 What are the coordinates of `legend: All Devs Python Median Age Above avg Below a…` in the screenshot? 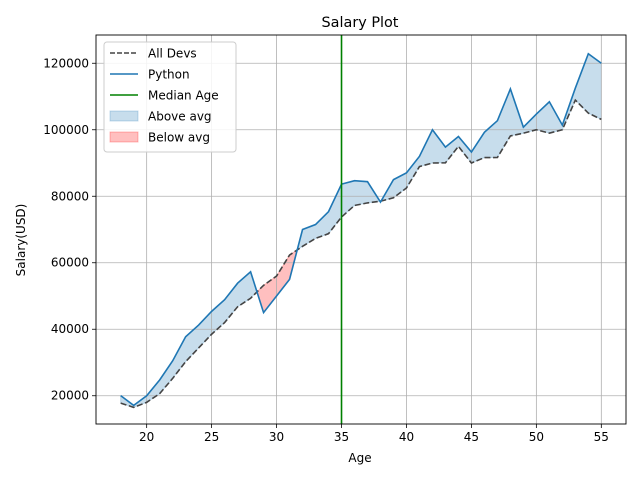 It's located at (170, 97).